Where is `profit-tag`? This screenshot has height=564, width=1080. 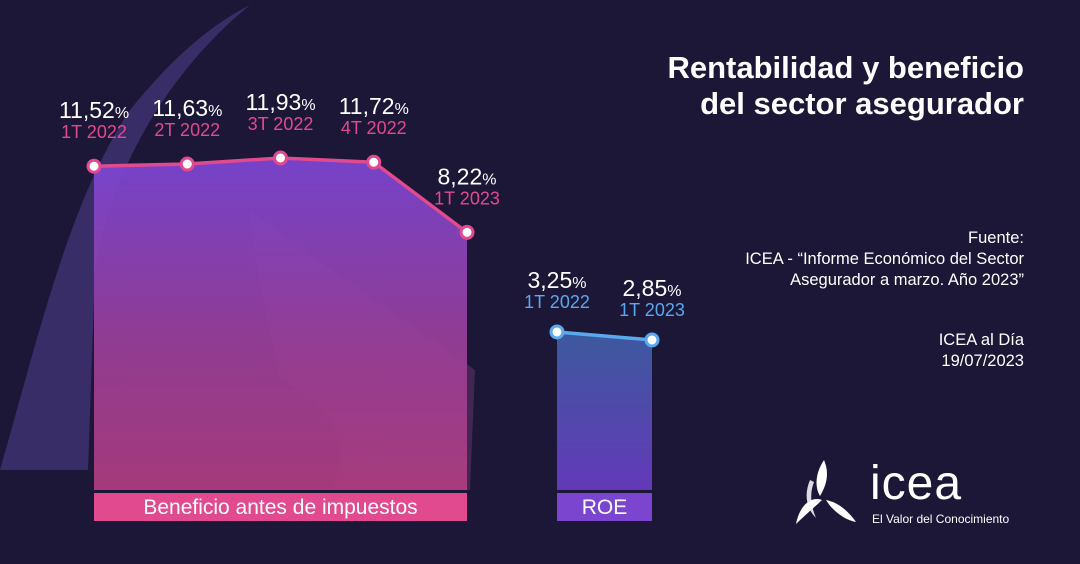 profit-tag is located at coordinates (280, 507).